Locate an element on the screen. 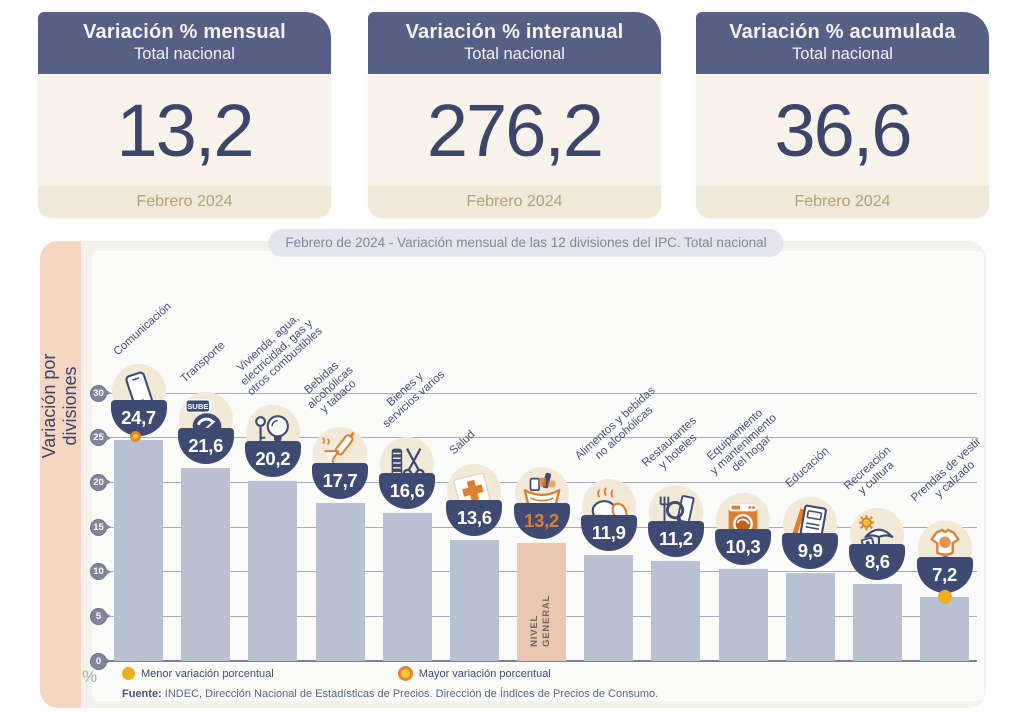 This screenshot has width=1022, height=720. bar-value: 9,9 is located at coordinates (810, 550).